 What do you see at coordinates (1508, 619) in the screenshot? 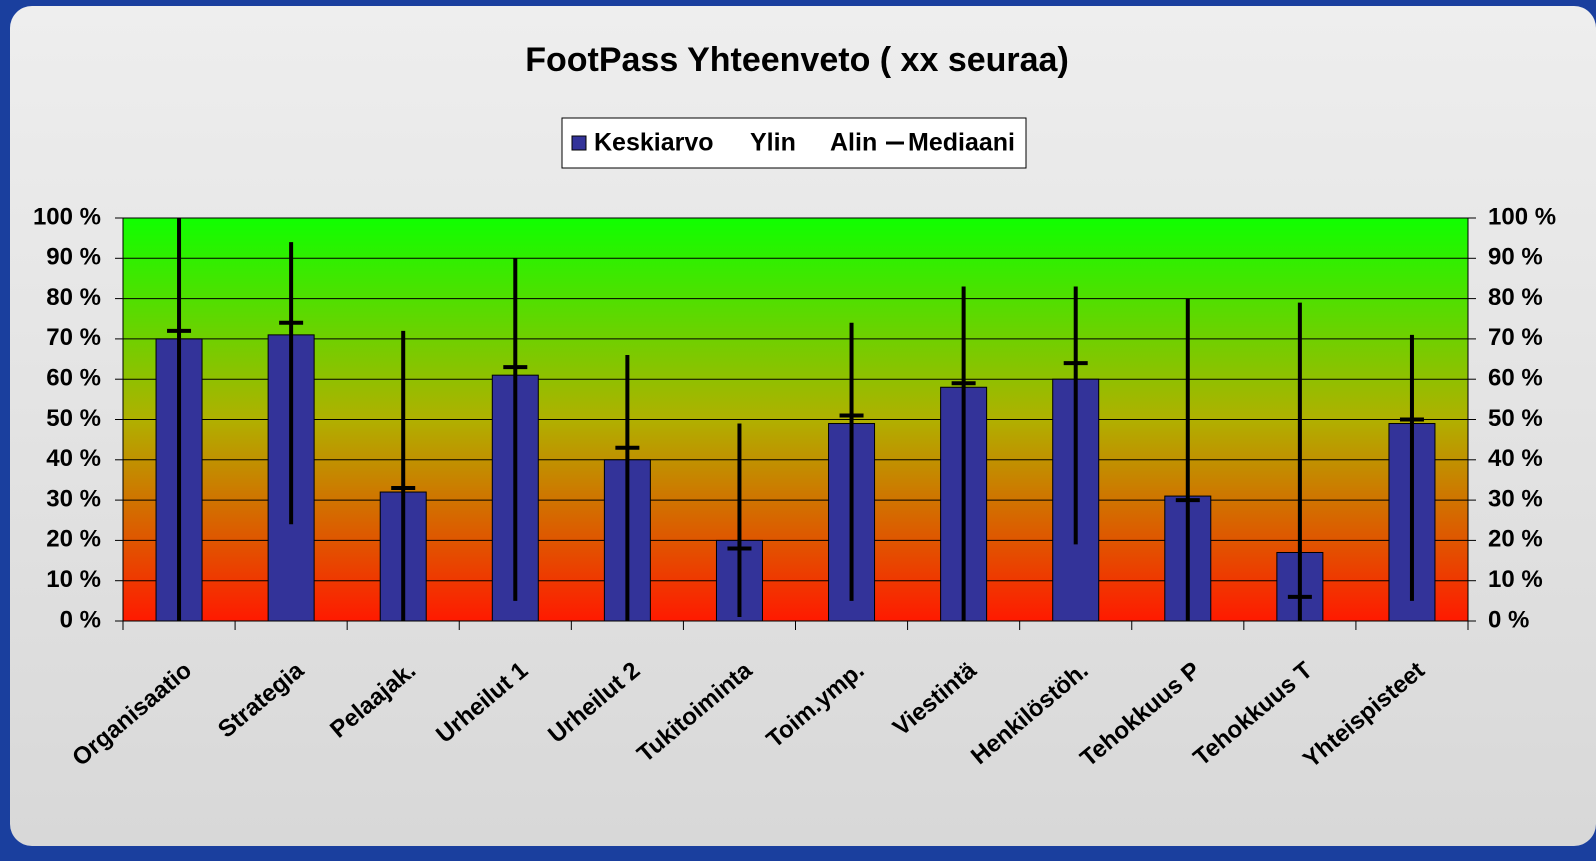
I see `y2-tick-label: 0 %` at bounding box center [1508, 619].